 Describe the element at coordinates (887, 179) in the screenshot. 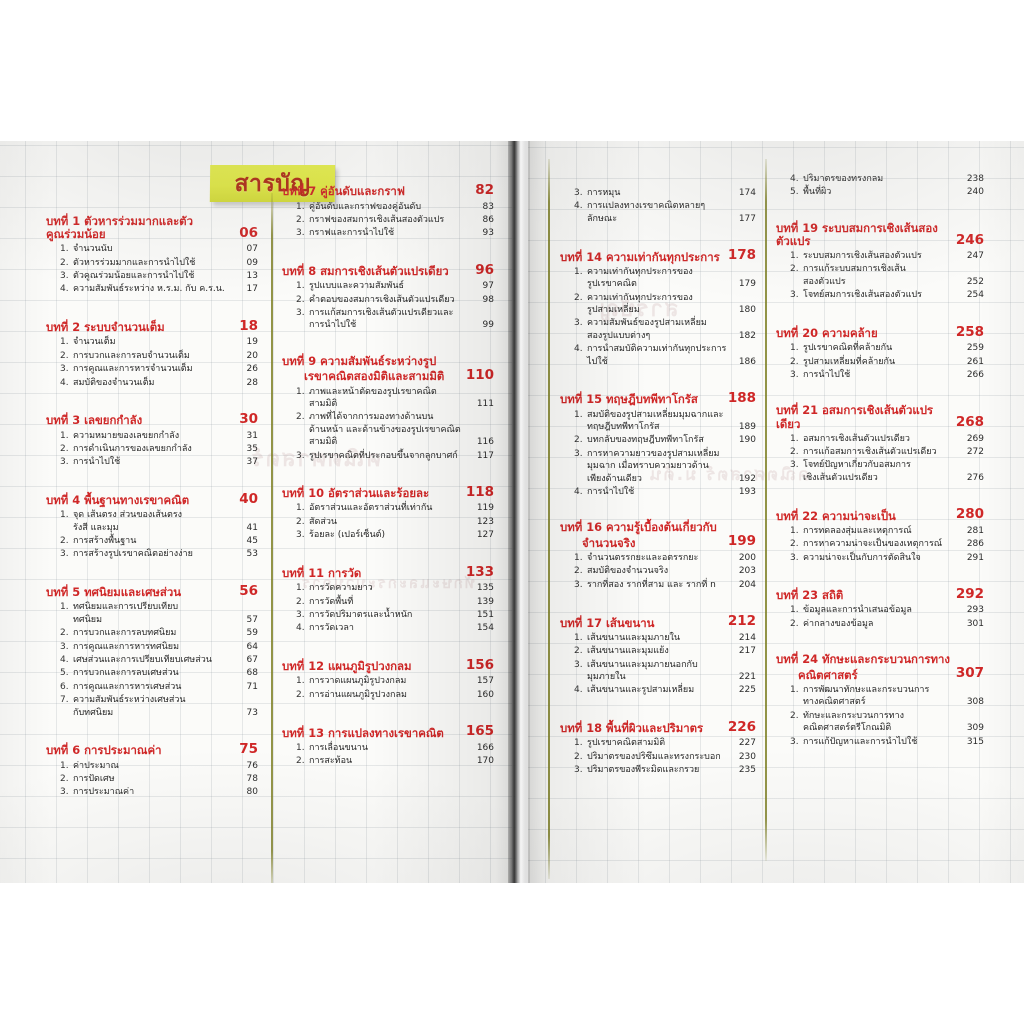

I see `toc-entry: 4. ปริมาตรของทรงกลม 238` at that location.